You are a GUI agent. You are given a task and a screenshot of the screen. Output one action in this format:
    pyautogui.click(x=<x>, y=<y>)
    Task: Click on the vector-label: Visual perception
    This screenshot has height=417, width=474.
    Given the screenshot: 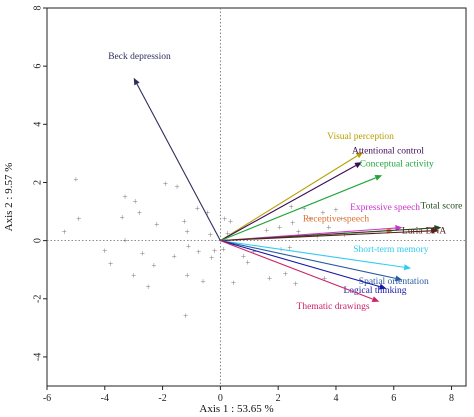 What is the action you would take?
    pyautogui.click(x=360, y=137)
    